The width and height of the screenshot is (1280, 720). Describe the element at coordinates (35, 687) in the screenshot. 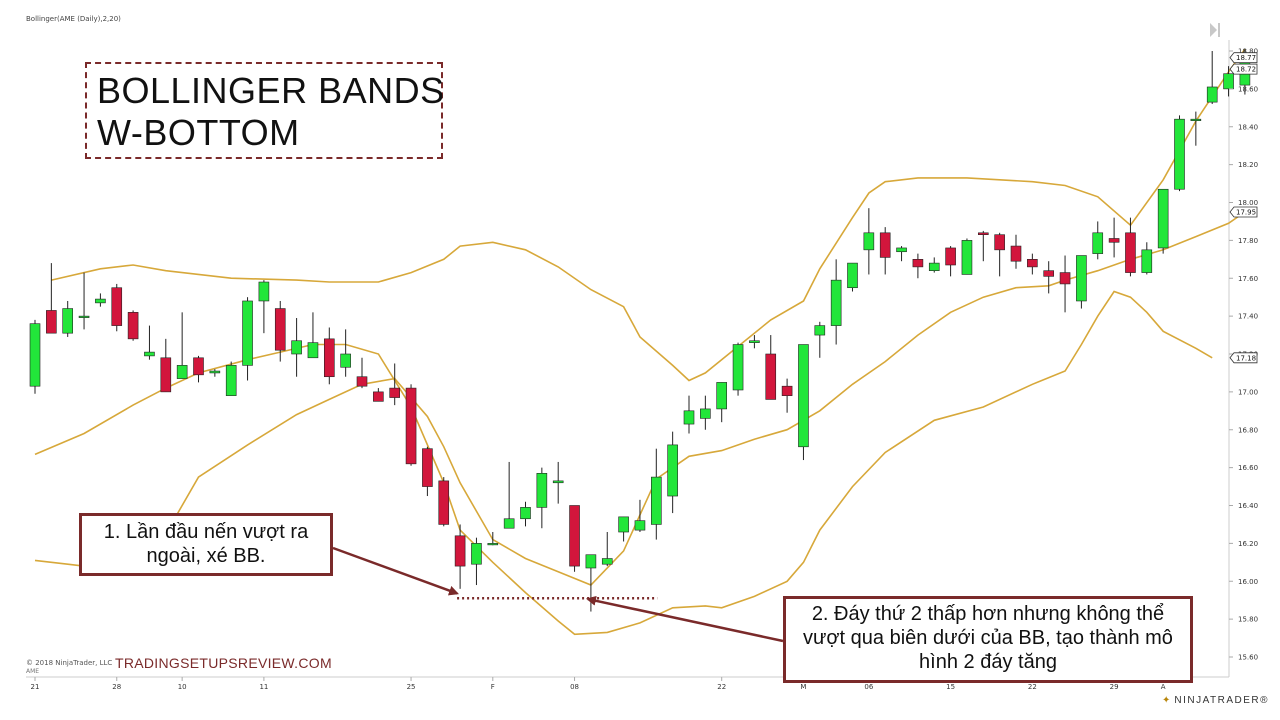

I see `x-tick-label: 21` at that location.